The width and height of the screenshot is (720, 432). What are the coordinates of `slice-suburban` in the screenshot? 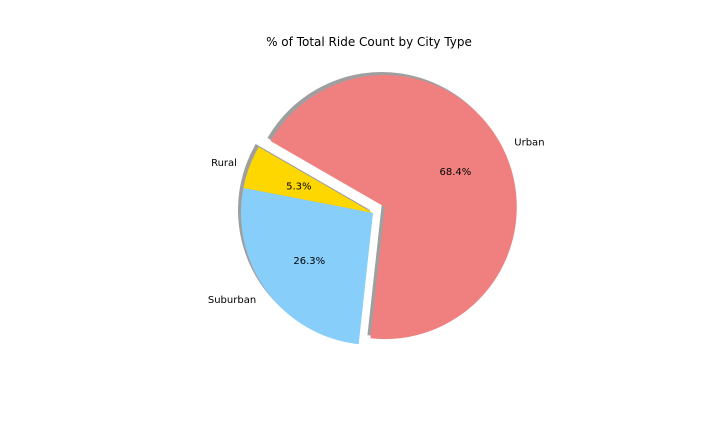 It's located at (307, 266).